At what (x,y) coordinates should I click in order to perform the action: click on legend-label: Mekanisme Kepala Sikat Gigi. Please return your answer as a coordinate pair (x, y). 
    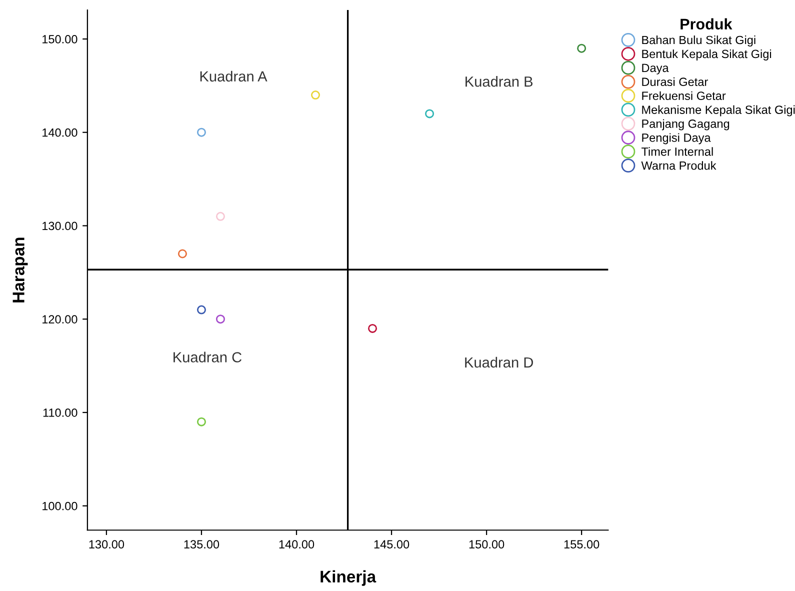
    Looking at the image, I should click on (718, 110).